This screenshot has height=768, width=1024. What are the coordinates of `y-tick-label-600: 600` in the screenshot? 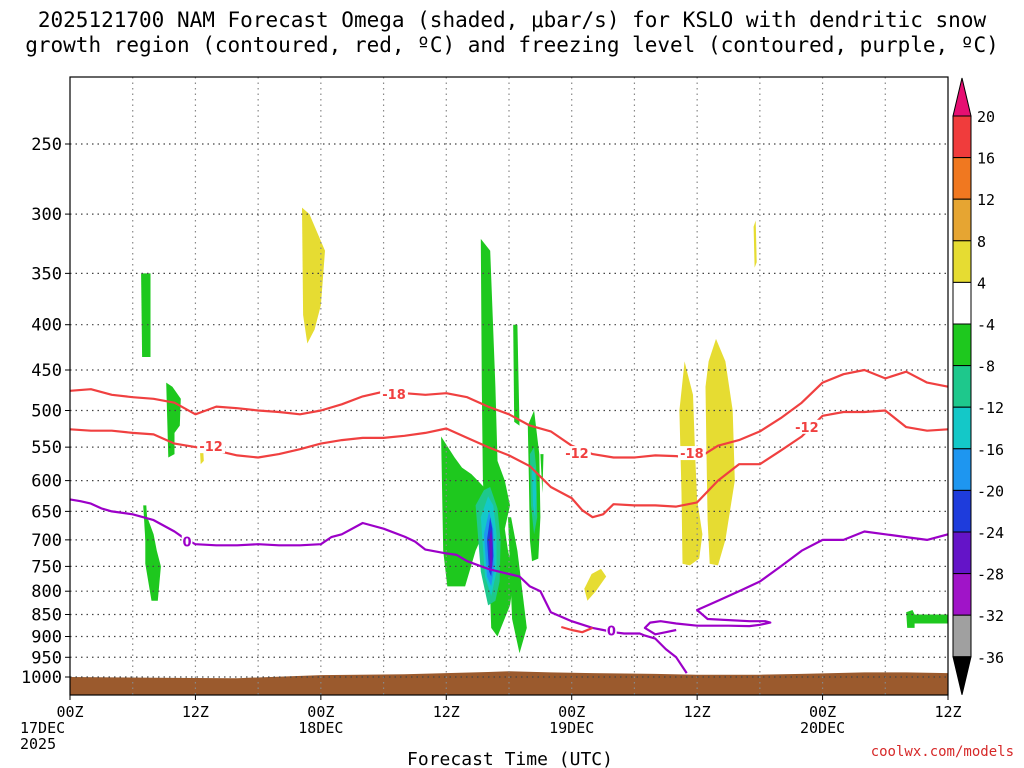 It's located at (46, 482).